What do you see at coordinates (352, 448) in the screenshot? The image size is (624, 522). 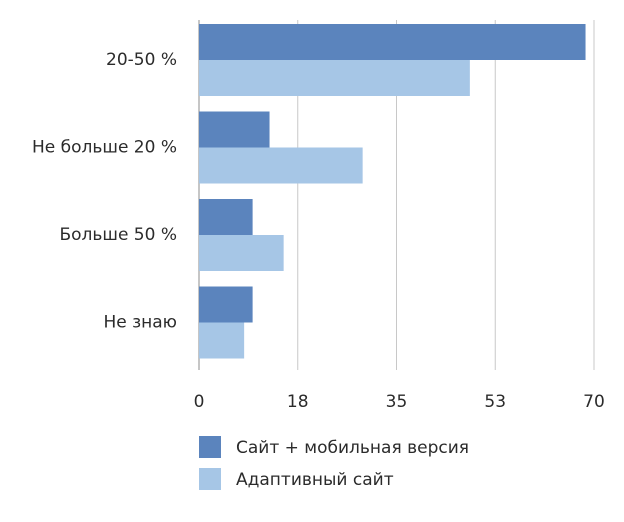 I see `legend-label: Сайт + мобильная версия` at bounding box center [352, 448].